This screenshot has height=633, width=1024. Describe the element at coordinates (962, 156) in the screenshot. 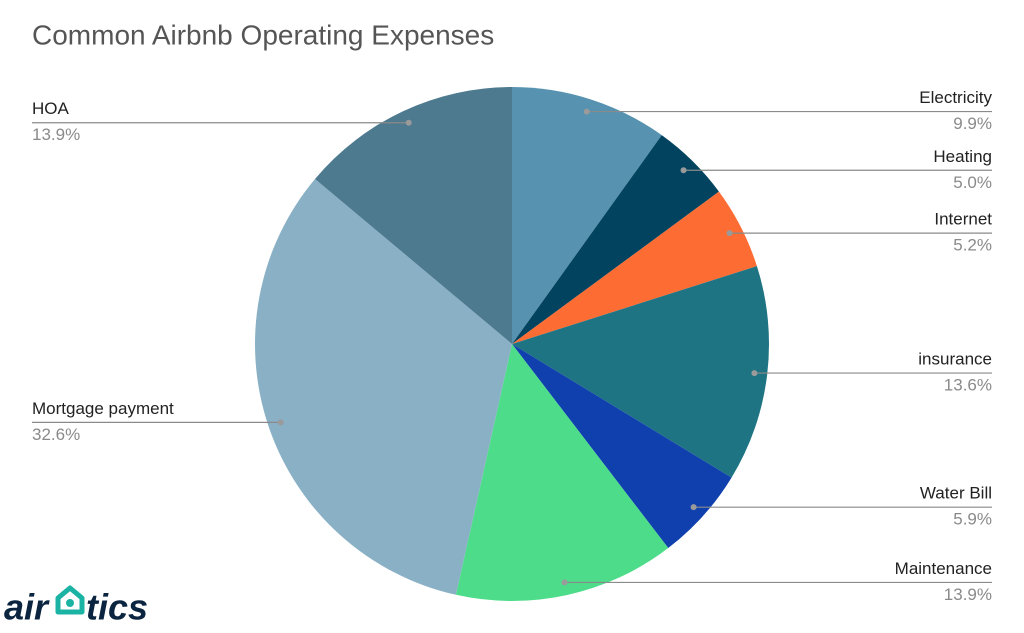

I see `slice-label: Heating` at that location.